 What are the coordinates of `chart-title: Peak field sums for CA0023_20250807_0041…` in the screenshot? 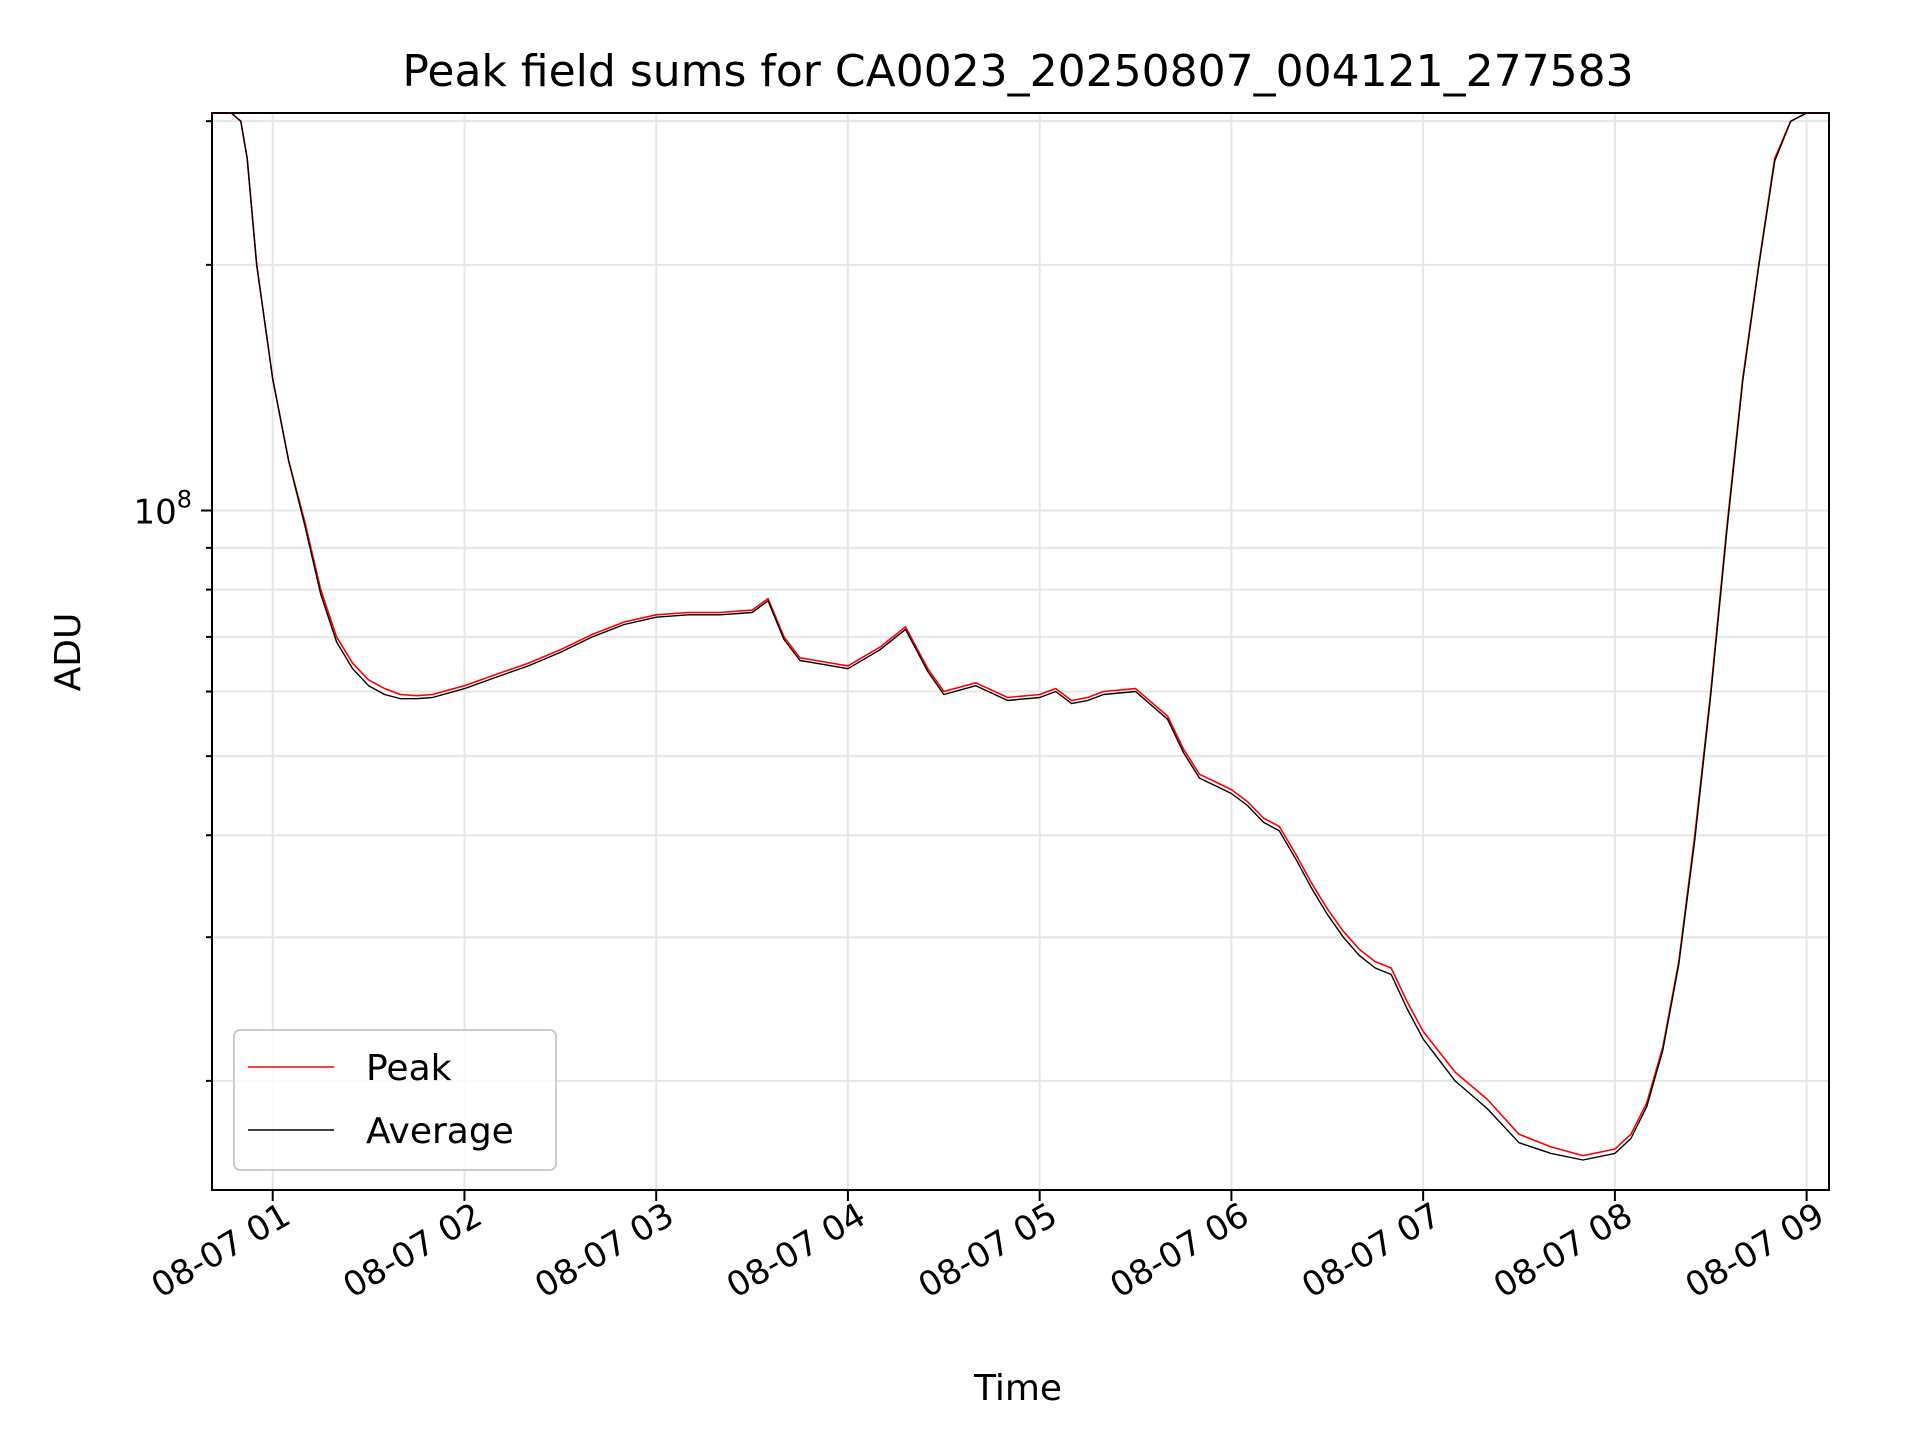 It's located at (1017, 71).